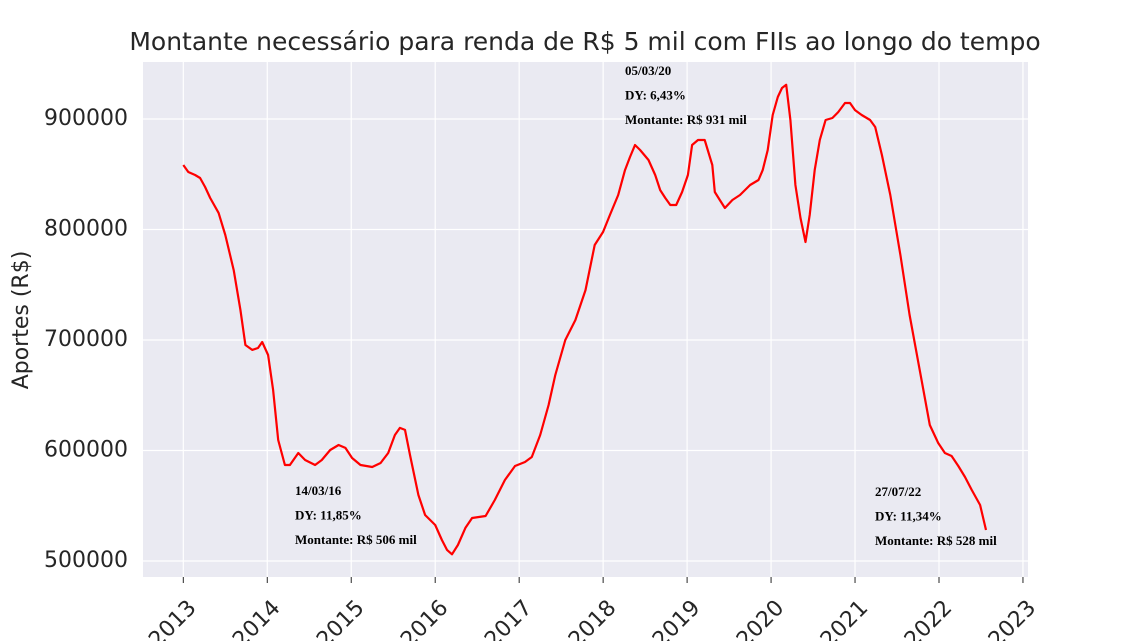 Image resolution: width=1140 pixels, height=641 pixels. I want to click on annotation: Montante: R$ 931 mil, so click(686, 119).